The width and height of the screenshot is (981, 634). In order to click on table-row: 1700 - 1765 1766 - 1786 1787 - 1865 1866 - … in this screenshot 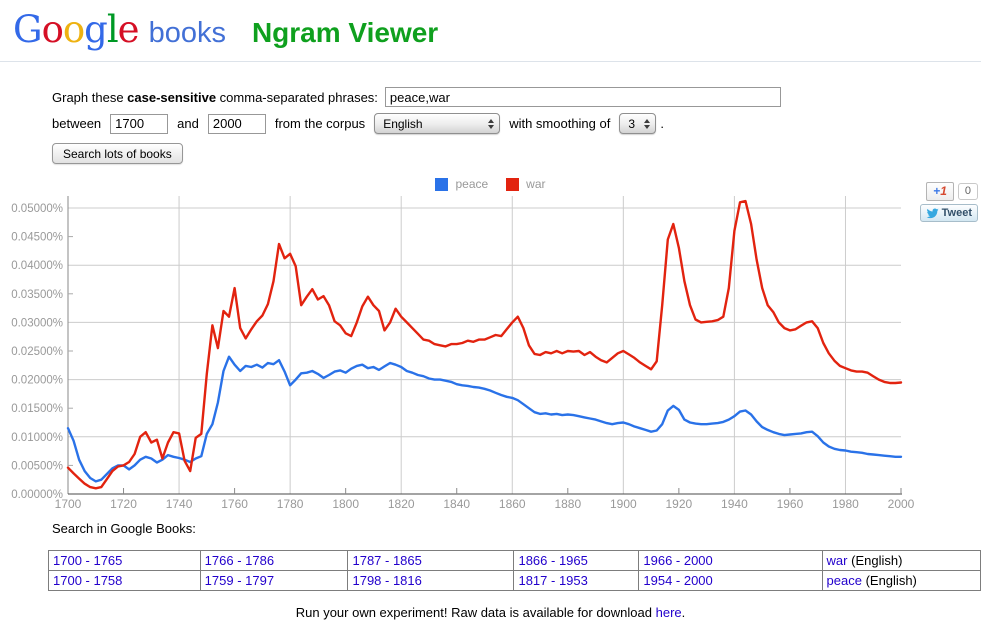, I will do `click(514, 560)`.